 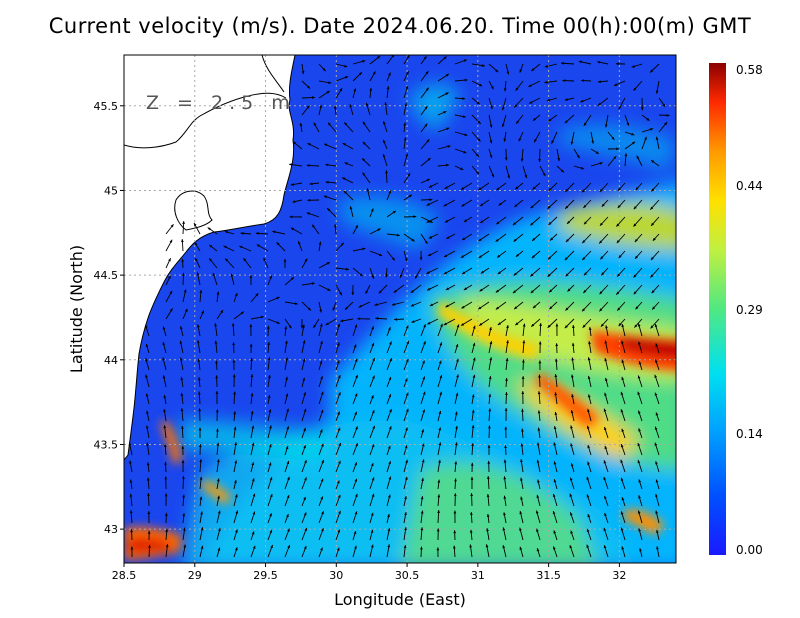 I want to click on x-axis-ticks: 28.5 29 29.5 30 30.5 31 31.5 32, so click(x=369, y=572).